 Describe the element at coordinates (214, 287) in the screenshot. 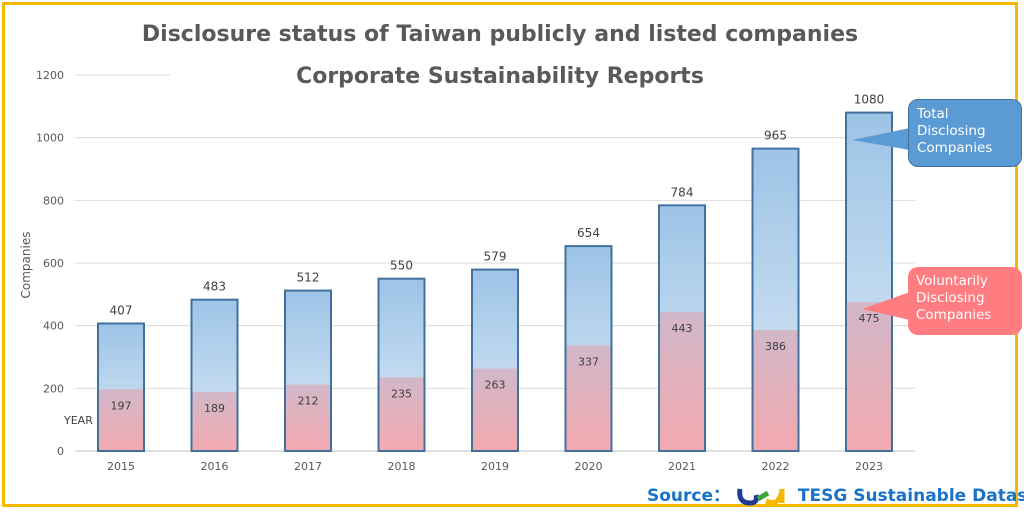

I see `data-label-total: 483` at that location.